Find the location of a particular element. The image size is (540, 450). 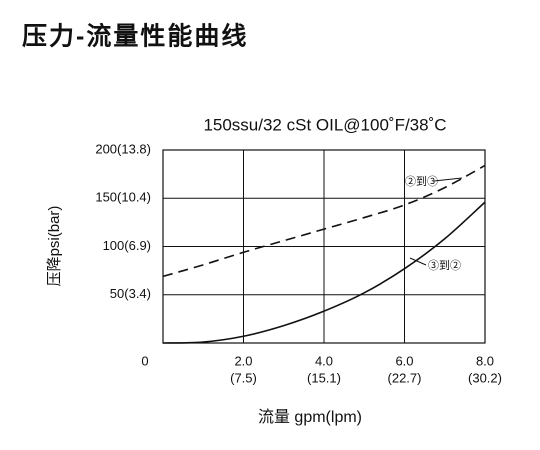

x-tick-sublabel: (30.2) is located at coordinates (485, 377).